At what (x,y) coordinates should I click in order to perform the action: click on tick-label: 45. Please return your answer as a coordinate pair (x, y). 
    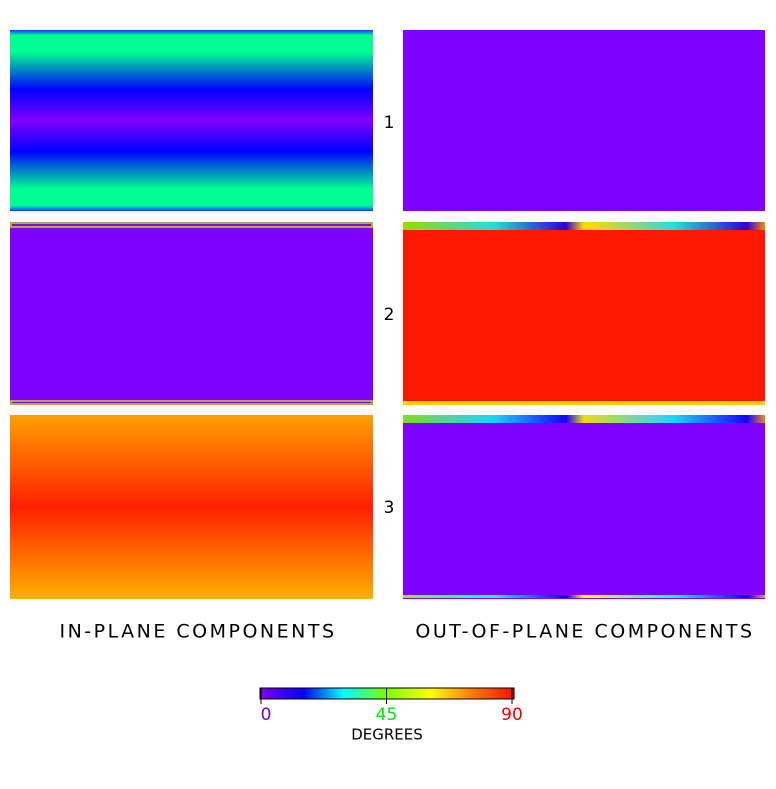
    Looking at the image, I should click on (387, 715).